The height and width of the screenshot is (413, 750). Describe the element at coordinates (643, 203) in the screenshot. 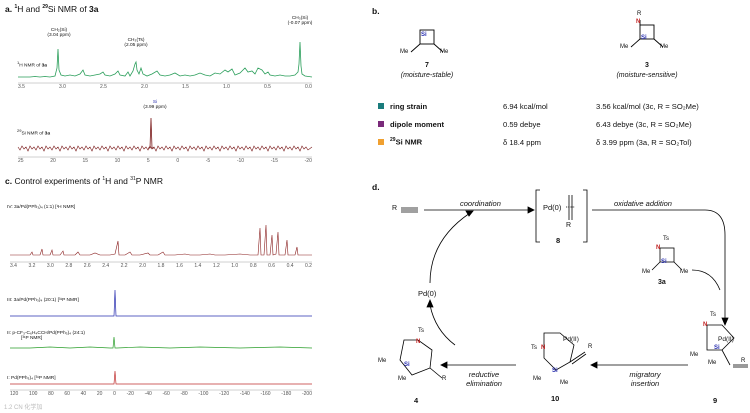

I see `step-oxidative-addition: oxidative addition` at that location.